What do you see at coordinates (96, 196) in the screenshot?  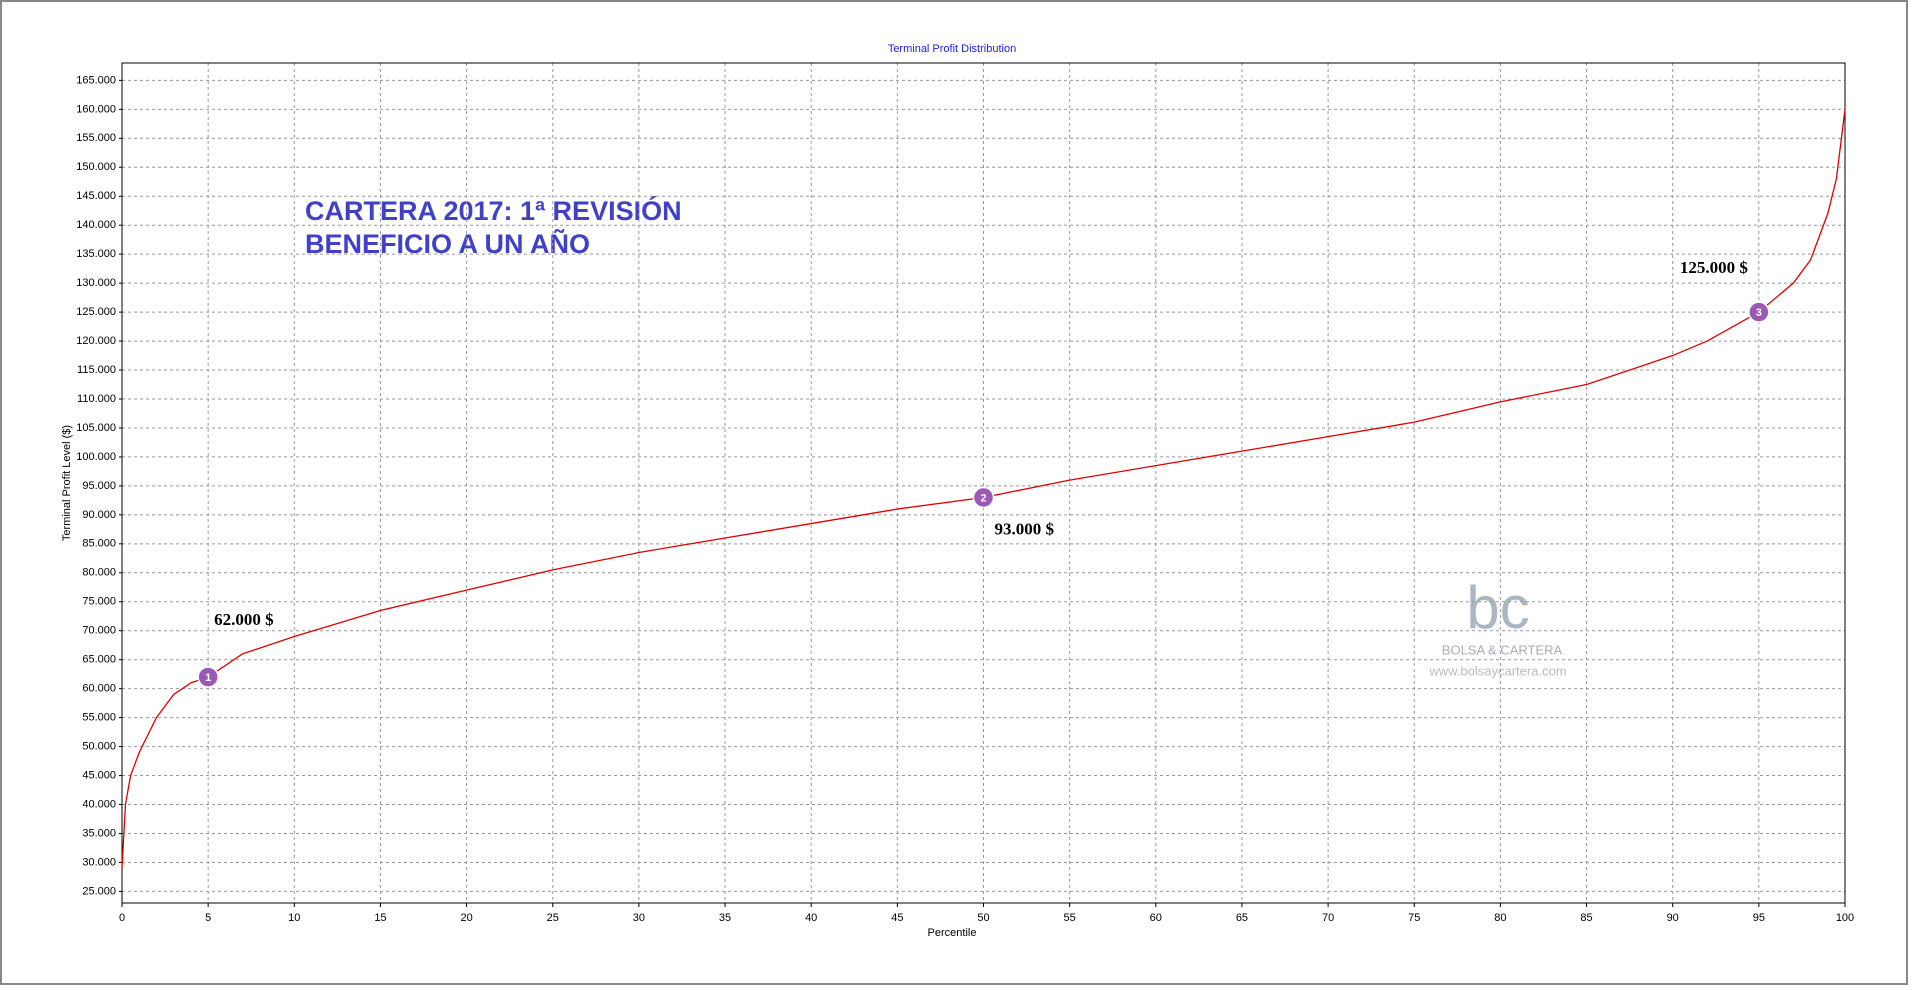 I see `y-tick-label: 145.000` at bounding box center [96, 196].